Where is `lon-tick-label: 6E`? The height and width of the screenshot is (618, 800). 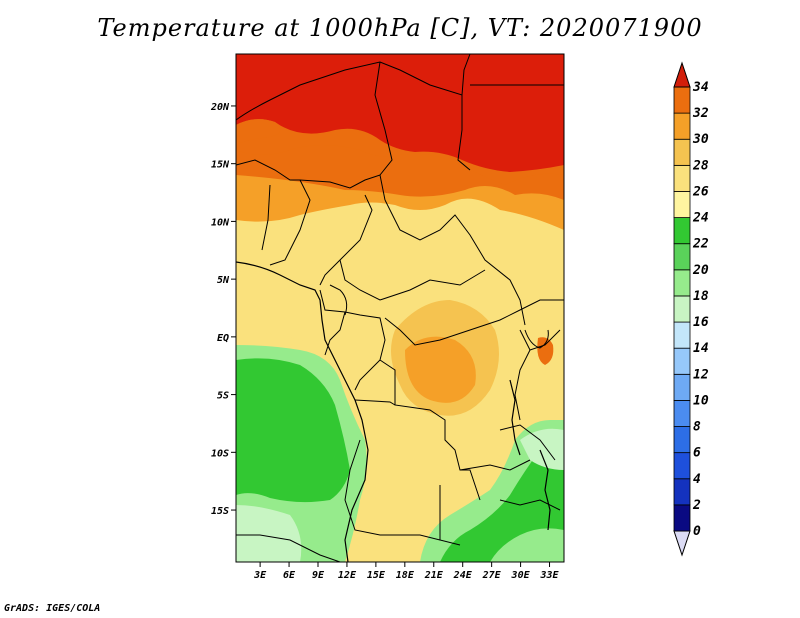
lon-tick-label: 6E is located at coordinates (289, 575).